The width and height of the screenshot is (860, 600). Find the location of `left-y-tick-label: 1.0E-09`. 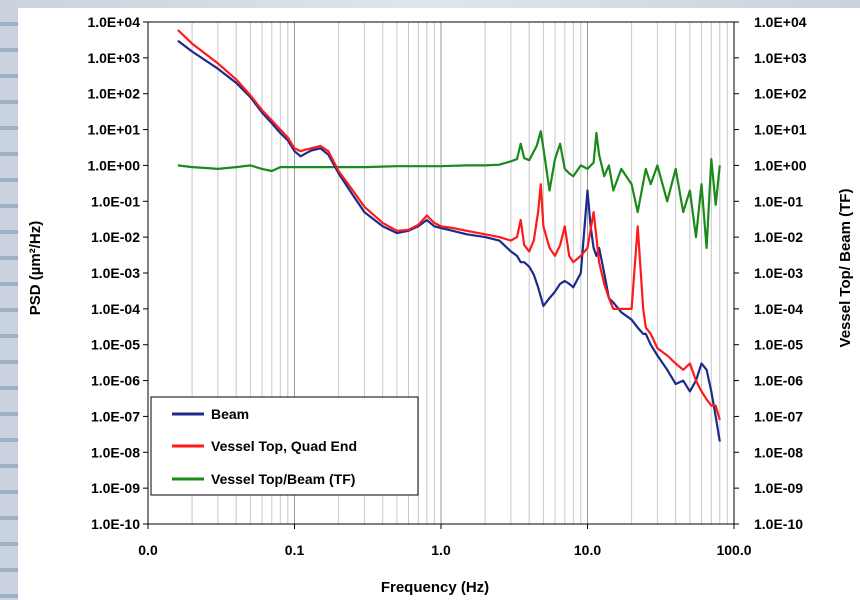

left-y-tick-label: 1.0E-09 is located at coordinates (115, 488).